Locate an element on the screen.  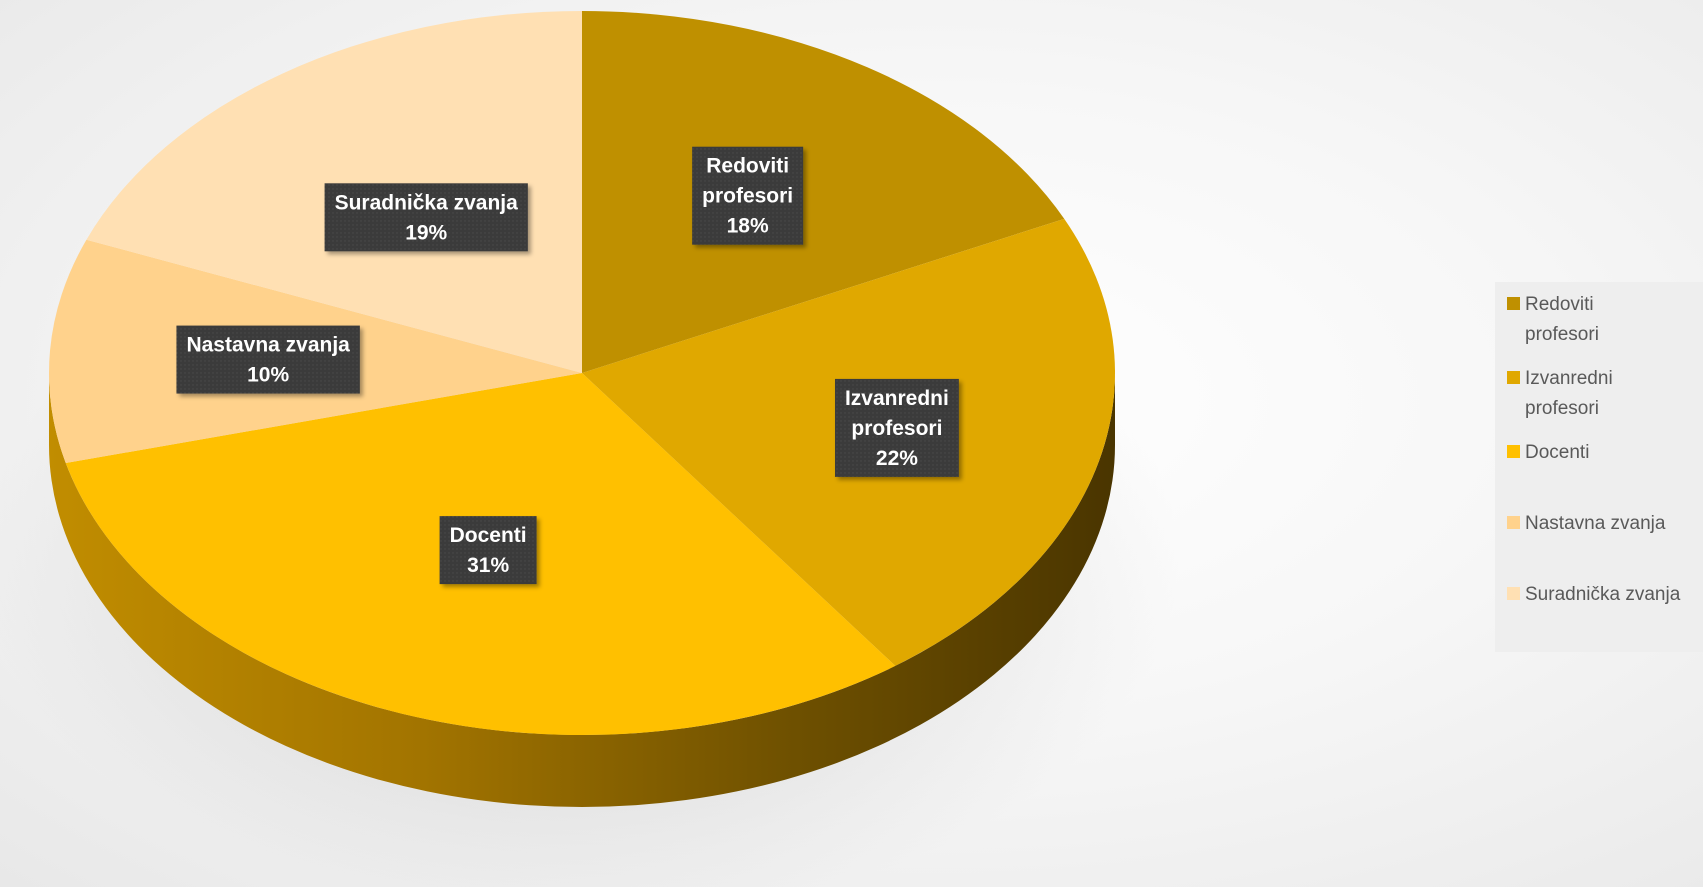
legend-label: Nastavna zvanja is located at coordinates (1595, 523).